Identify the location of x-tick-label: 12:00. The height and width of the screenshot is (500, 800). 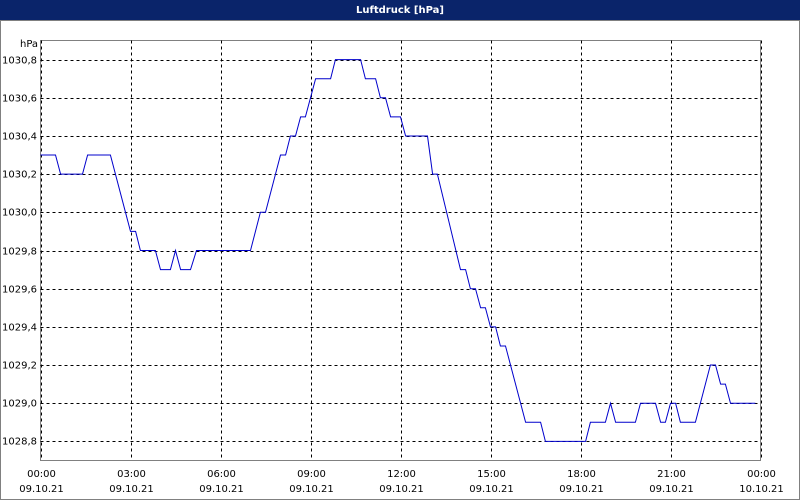
(401, 474).